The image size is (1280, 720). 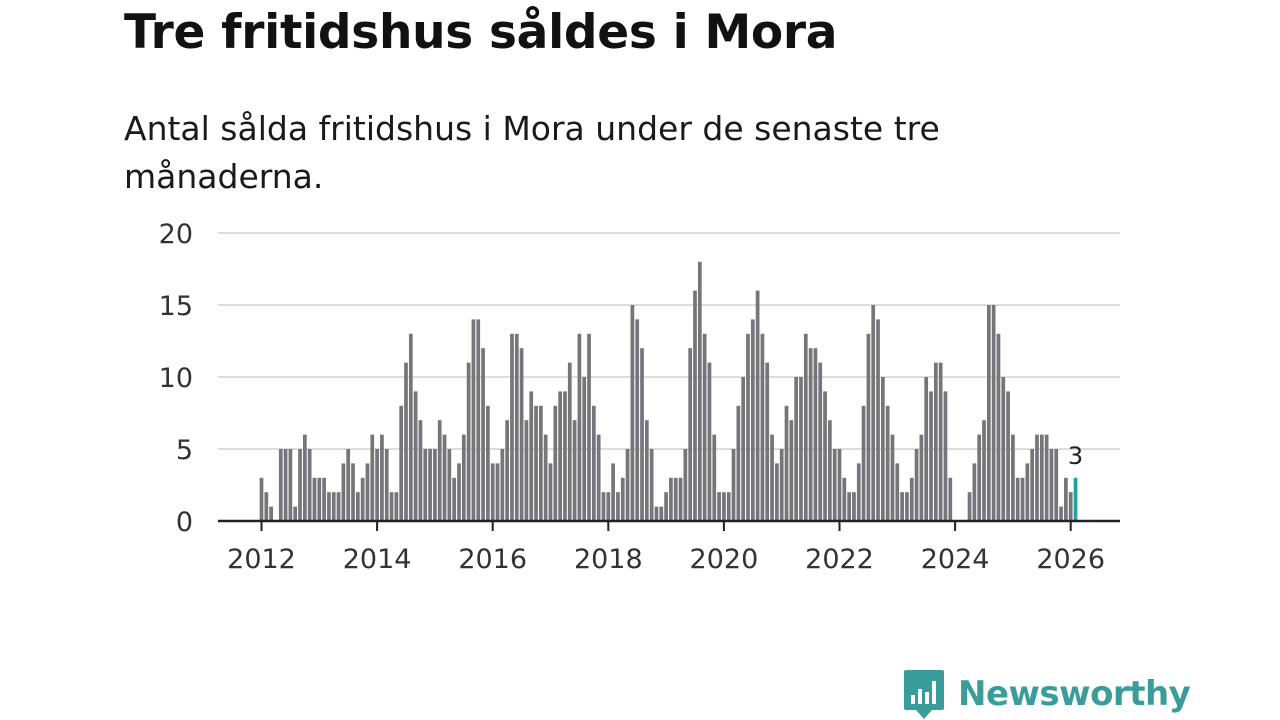 I want to click on x-axis: 2012 2014 2016 2018 2020 2022 2024 2026, so click(x=669, y=547).